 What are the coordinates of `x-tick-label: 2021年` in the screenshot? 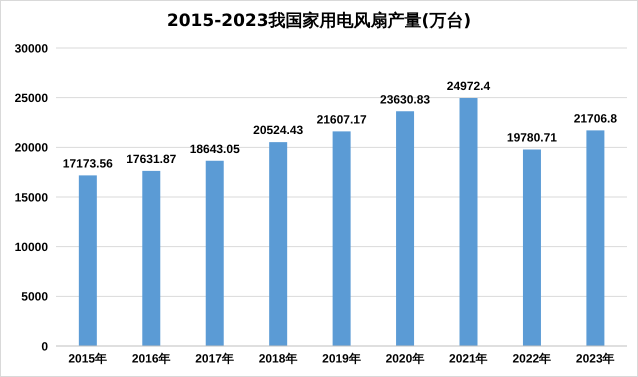 It's located at (468, 359).